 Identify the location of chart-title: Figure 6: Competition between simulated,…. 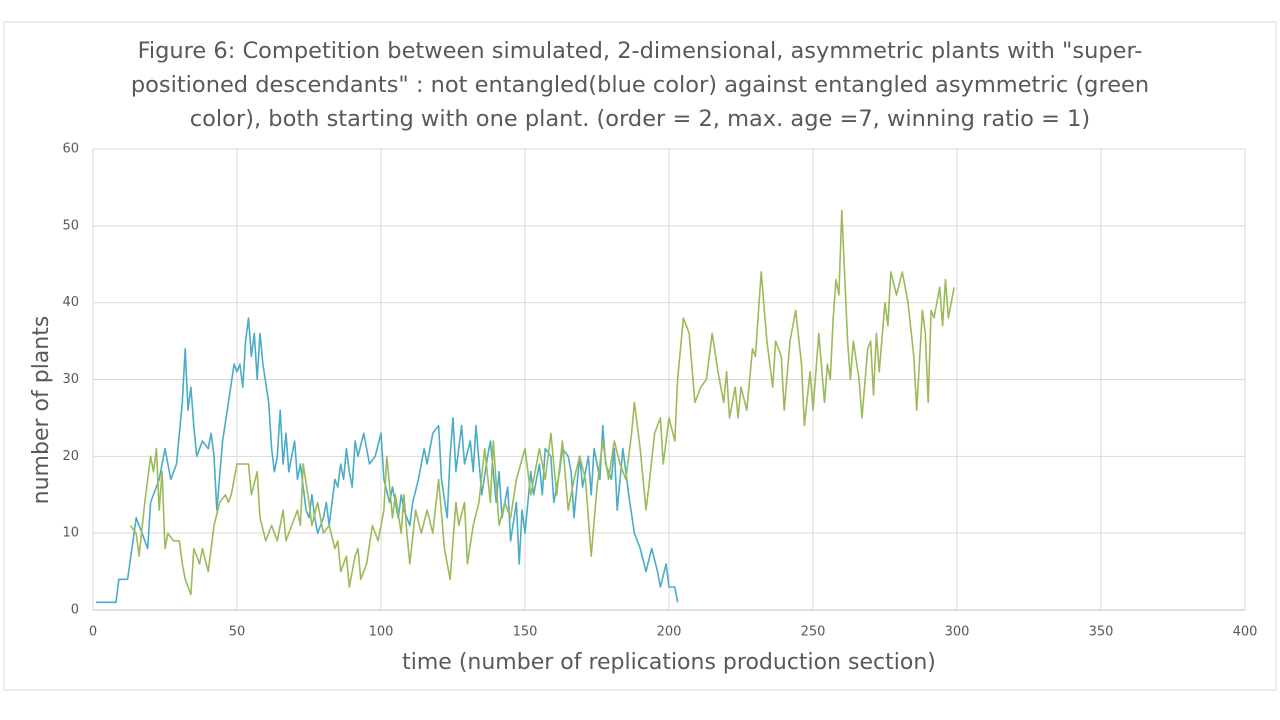
(640, 85).